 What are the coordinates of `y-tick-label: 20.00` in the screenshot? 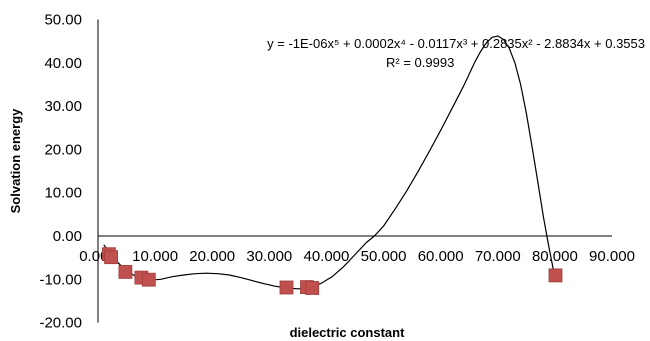 It's located at (63, 149).